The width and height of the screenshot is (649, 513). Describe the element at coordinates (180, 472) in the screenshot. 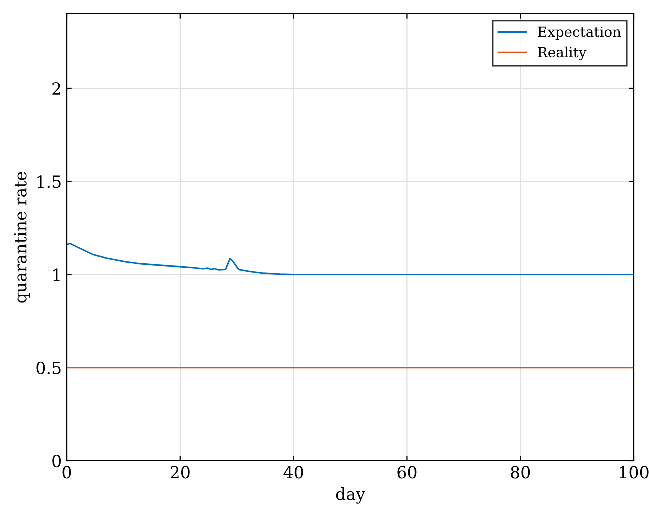

I see `x-tick-label: 20` at that location.